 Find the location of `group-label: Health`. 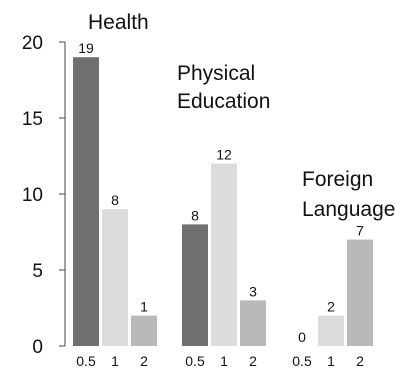

group-label: Health is located at coordinates (118, 22).